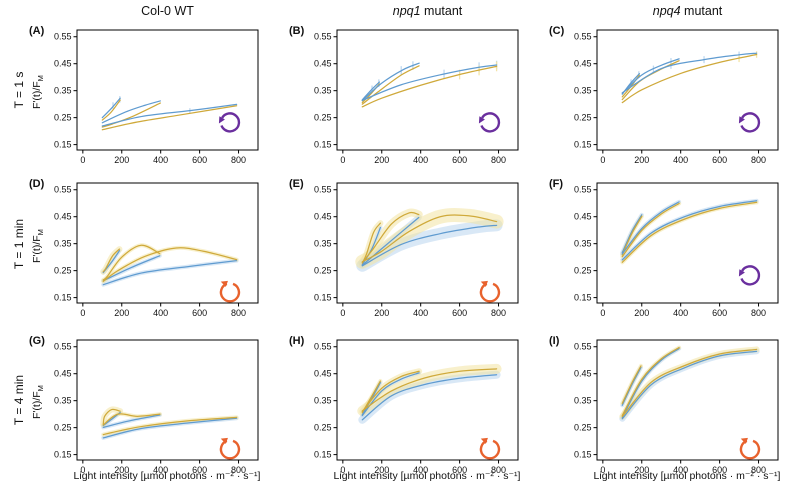 This screenshot has height=498, width=800. What do you see at coordinates (666, 11) in the screenshot?
I see `column-title-text: npq4` at bounding box center [666, 11].